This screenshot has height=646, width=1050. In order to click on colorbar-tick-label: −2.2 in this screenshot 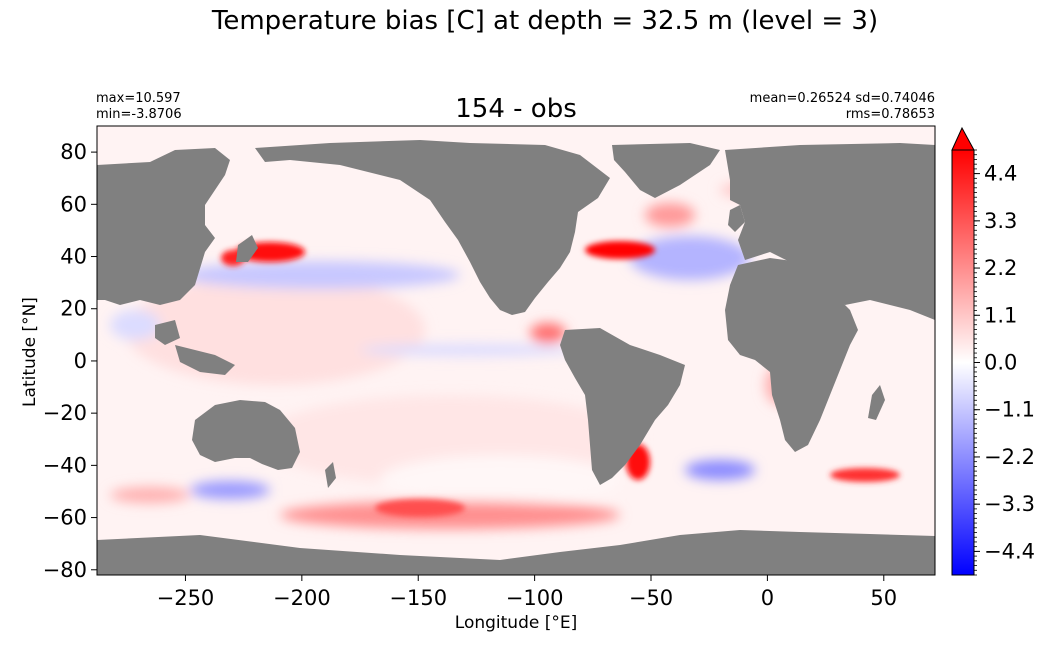, I will do `click(1009, 457)`.